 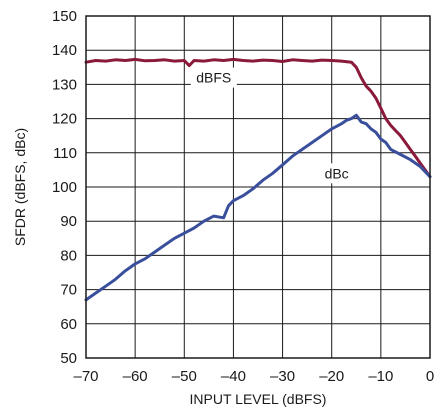 I want to click on y-tick-label: 150, so click(x=64, y=16).